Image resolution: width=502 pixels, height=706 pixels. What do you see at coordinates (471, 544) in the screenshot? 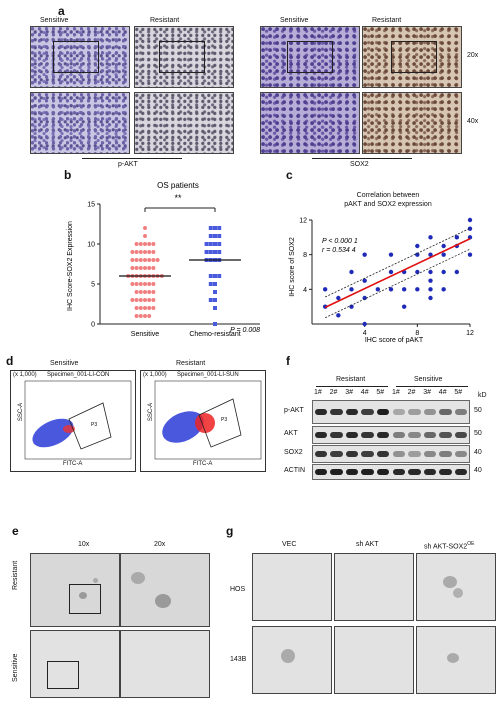
I see `g-col-shakt-sox2-sup: OE` at bounding box center [471, 544].